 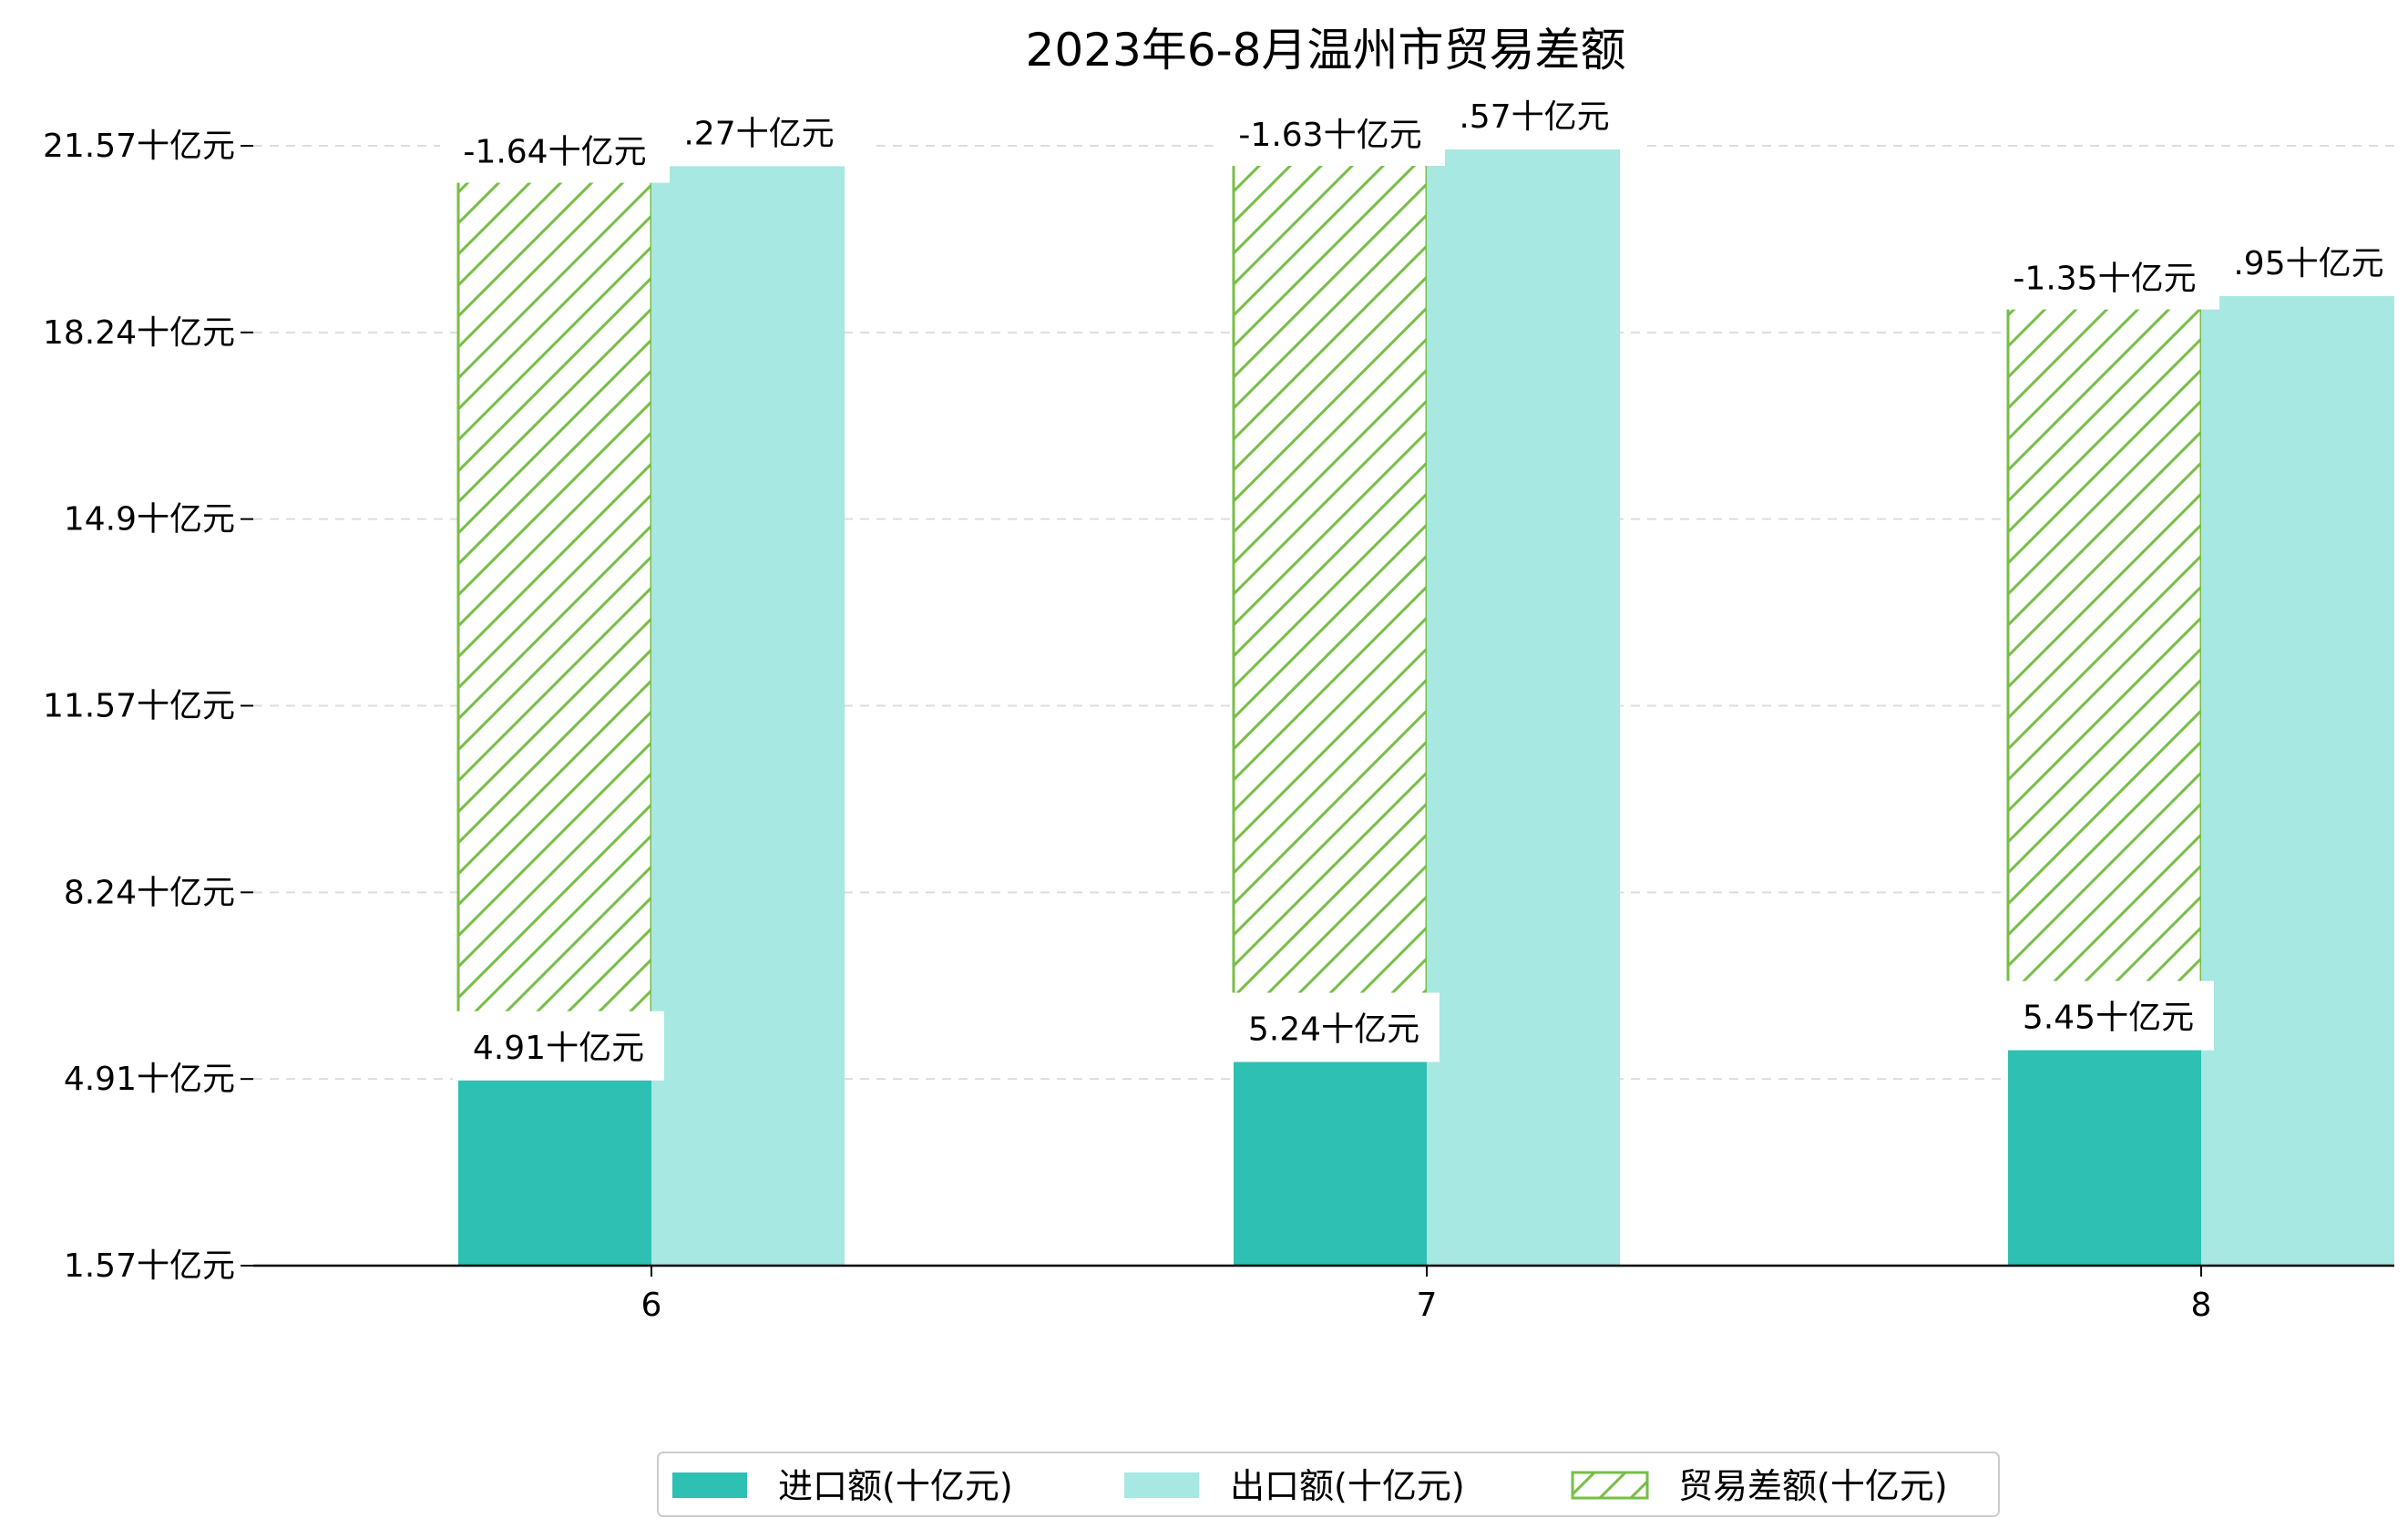 I want to click on y-tick-label: 18.24十亿元, so click(x=139, y=333).